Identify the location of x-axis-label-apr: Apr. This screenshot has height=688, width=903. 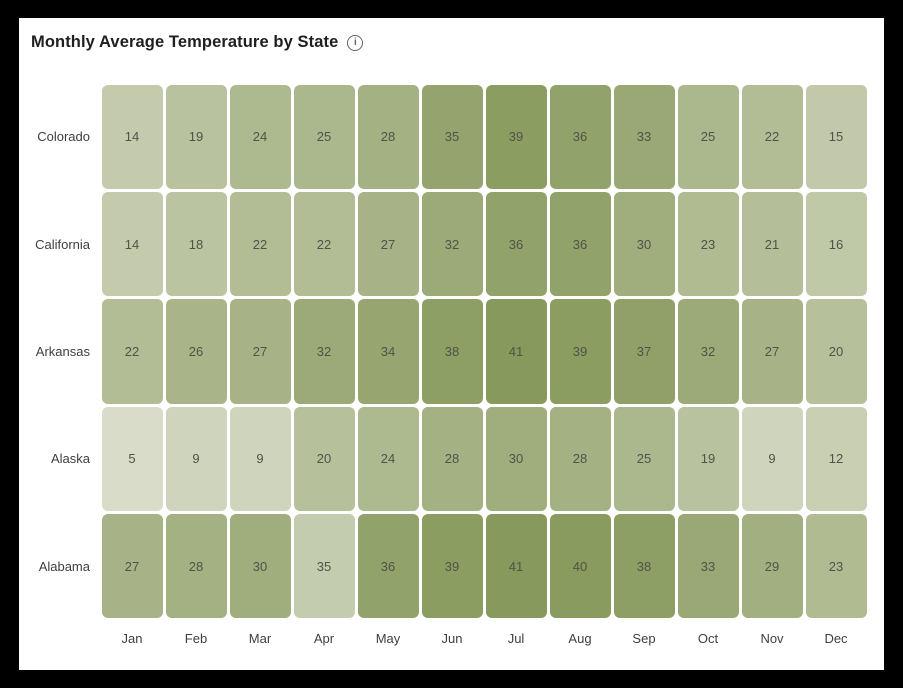
(324, 638).